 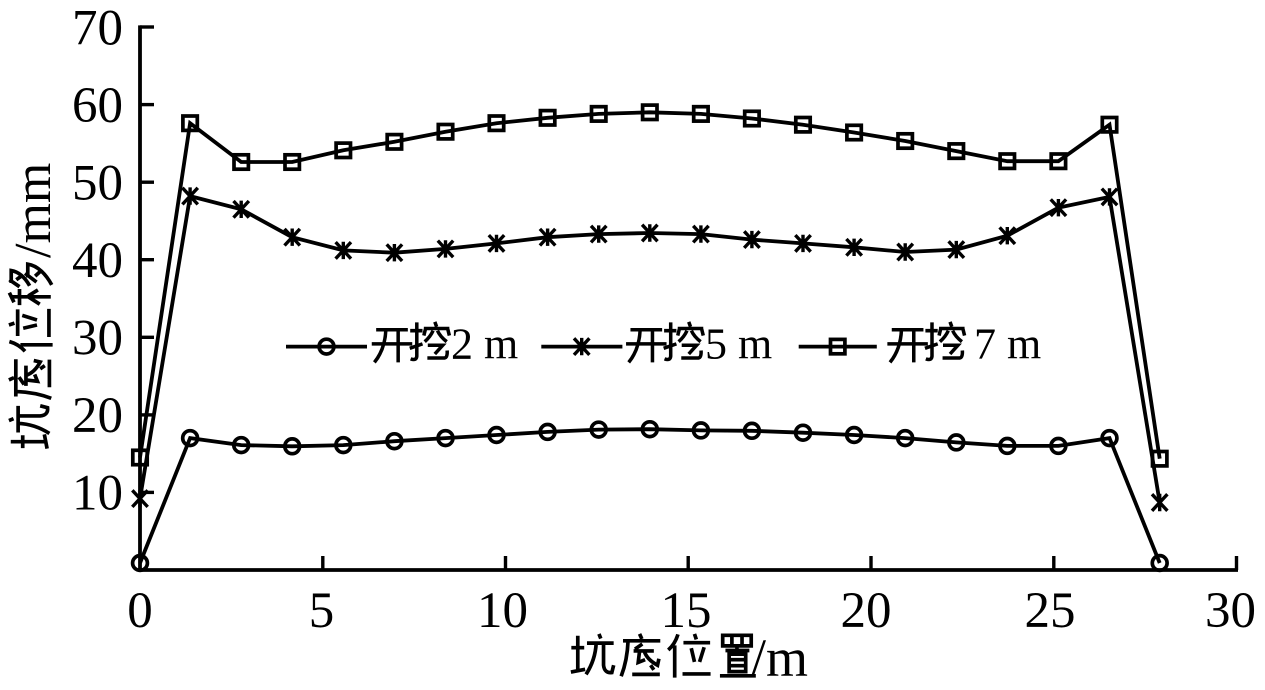 I want to click on svg-text: 5 m, so click(x=738, y=344).